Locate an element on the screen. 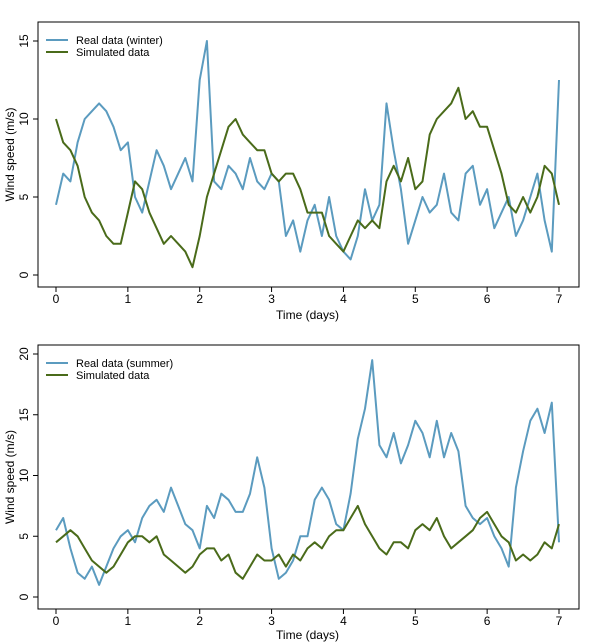 The width and height of the screenshot is (595, 642). legend-label: Real data (winter) is located at coordinates (119, 41).